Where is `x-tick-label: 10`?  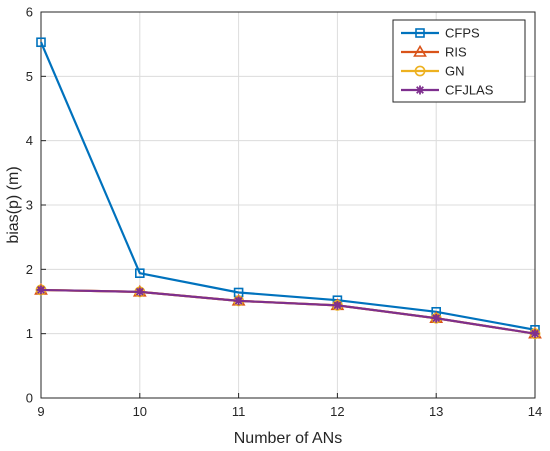 x-tick-label: 10 is located at coordinates (140, 411).